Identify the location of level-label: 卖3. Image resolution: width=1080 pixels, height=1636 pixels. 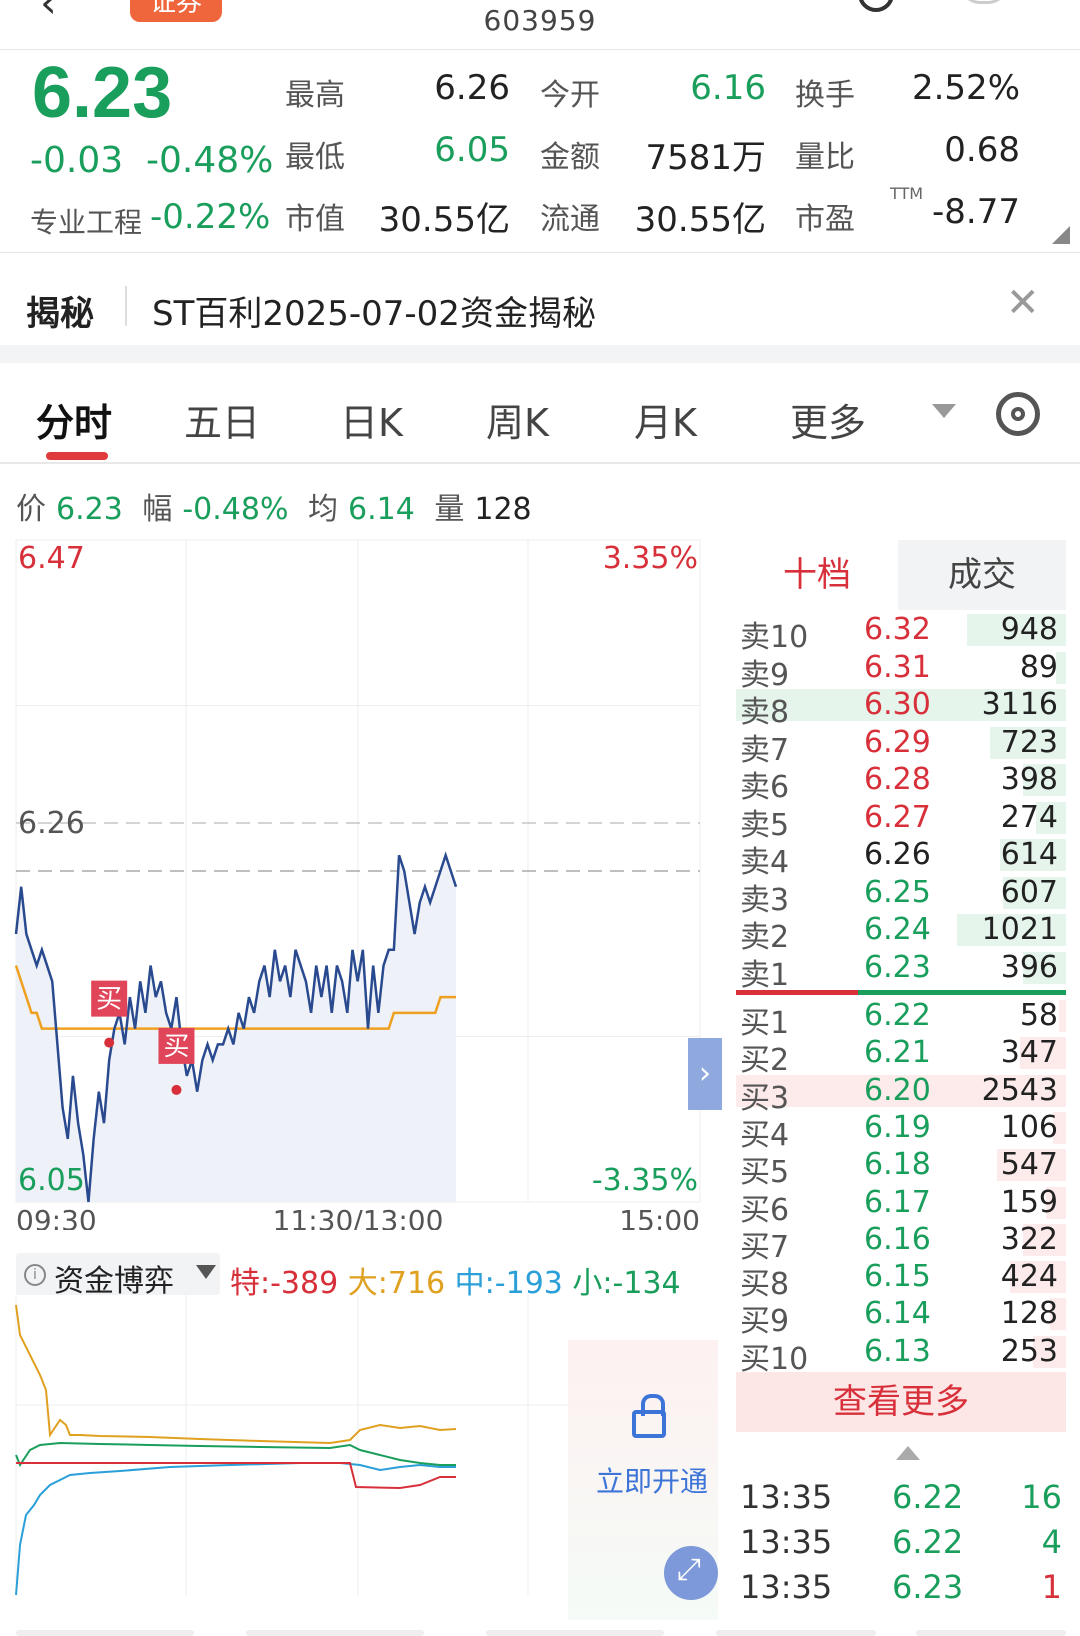
(765, 900).